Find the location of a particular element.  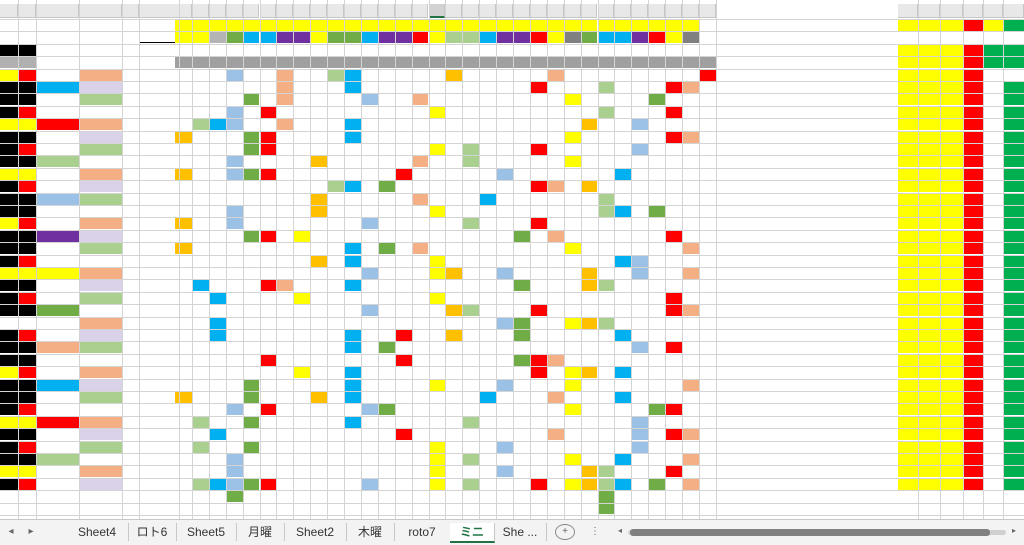

column-header-a is located at coordinates (9, 11).